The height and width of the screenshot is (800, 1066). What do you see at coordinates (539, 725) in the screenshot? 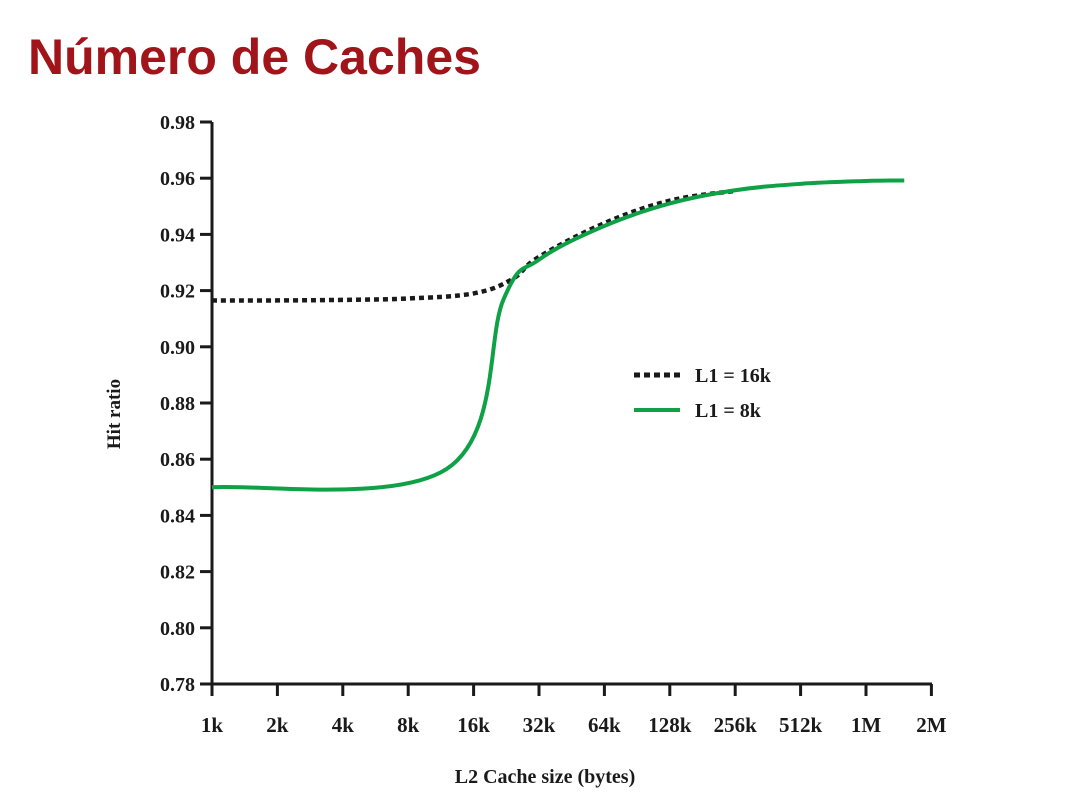
I see `x-tick-label: 32k` at bounding box center [539, 725].